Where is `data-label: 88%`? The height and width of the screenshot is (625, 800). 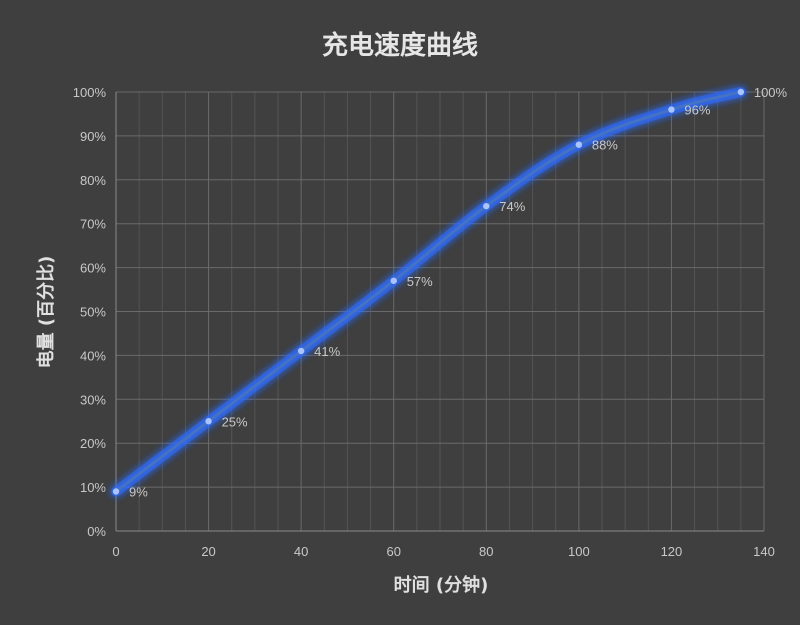 data-label: 88% is located at coordinates (605, 145).